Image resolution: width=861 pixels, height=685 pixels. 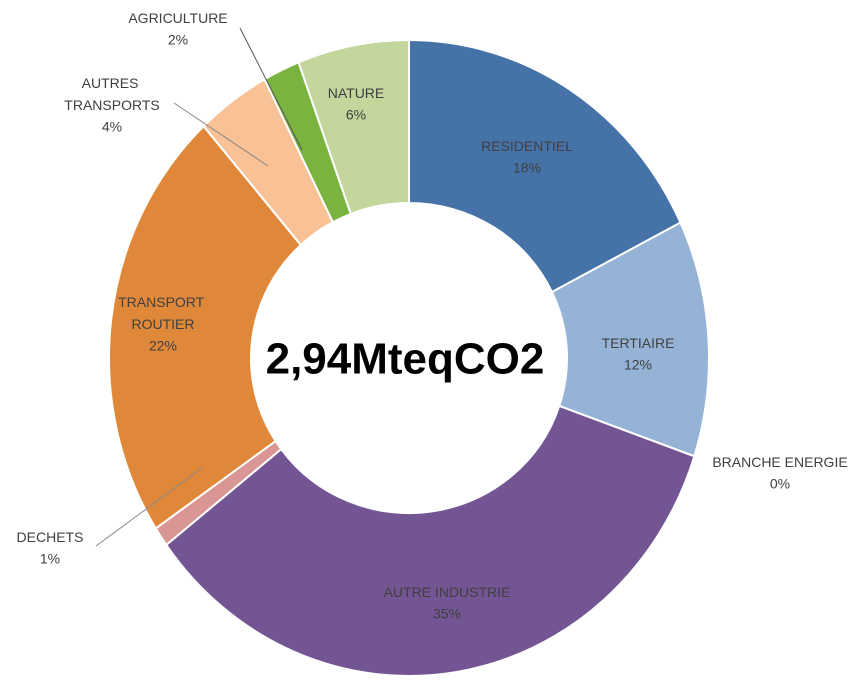 I want to click on category-label: BRANCHE ENERGIE, so click(x=779, y=462).